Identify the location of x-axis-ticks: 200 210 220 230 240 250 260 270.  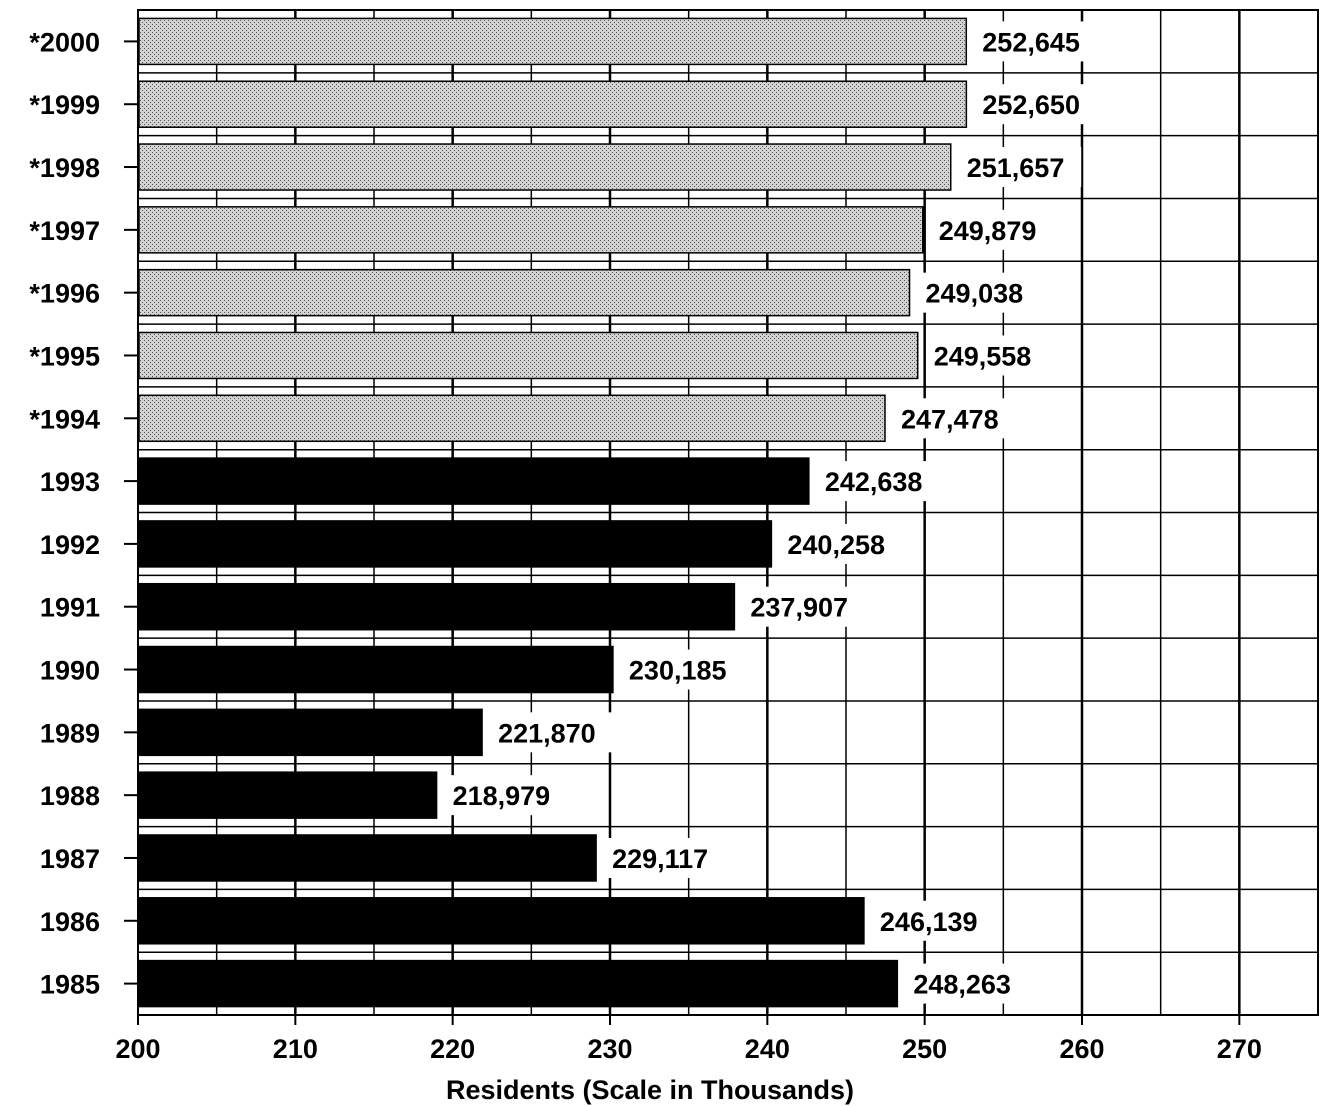
(688, 1039).